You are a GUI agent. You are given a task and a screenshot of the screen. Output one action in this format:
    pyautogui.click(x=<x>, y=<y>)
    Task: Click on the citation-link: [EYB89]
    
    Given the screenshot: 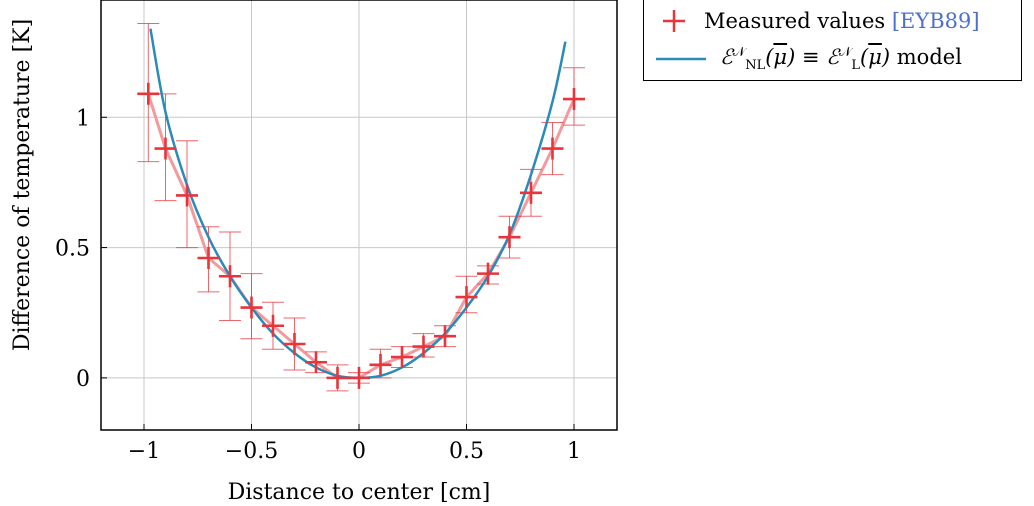 What is the action you would take?
    pyautogui.click(x=935, y=21)
    